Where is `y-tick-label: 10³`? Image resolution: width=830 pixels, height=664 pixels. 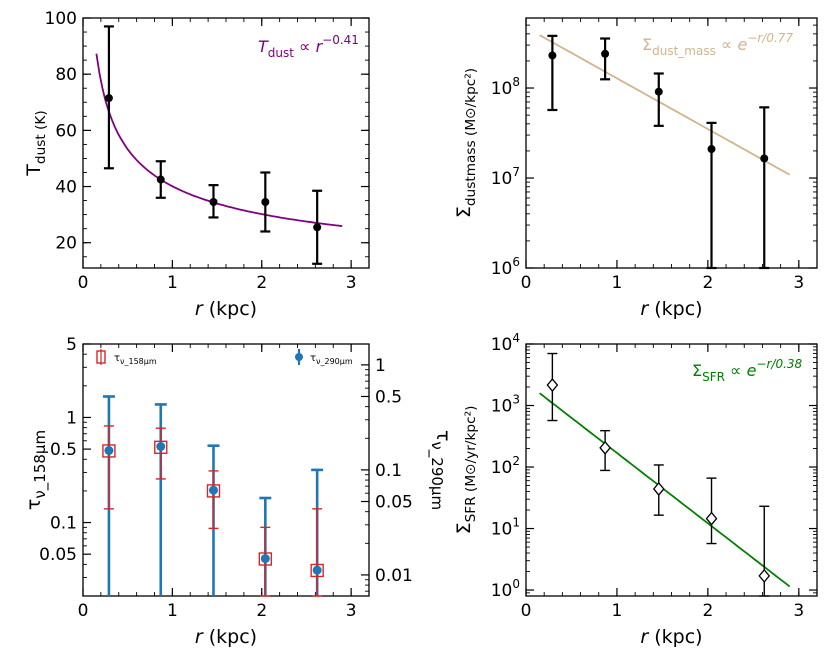
y-tick-label: 10³ is located at coordinates (505, 405).